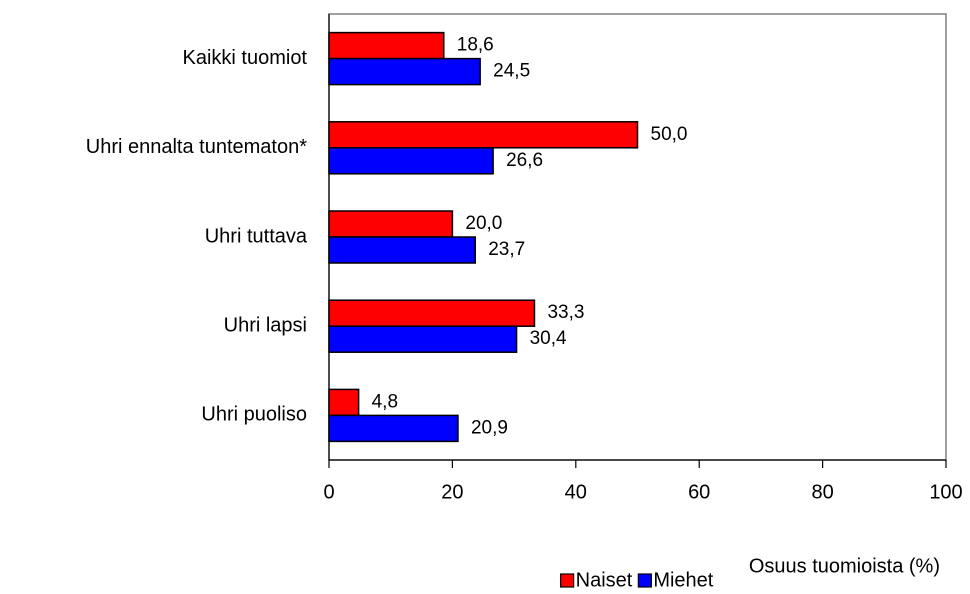  What do you see at coordinates (511, 71) in the screenshot?
I see `data-label: 24,5` at bounding box center [511, 71].